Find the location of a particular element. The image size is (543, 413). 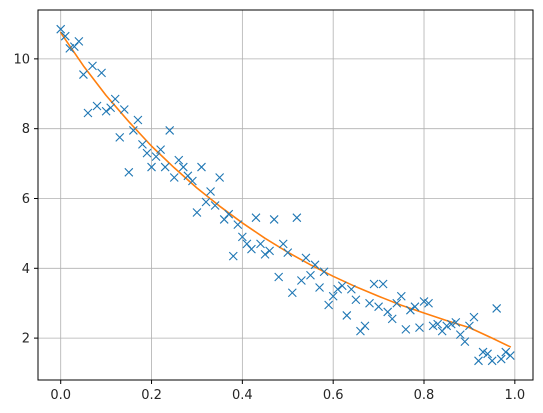

x-tick-label: 0.4 is located at coordinates (242, 395).